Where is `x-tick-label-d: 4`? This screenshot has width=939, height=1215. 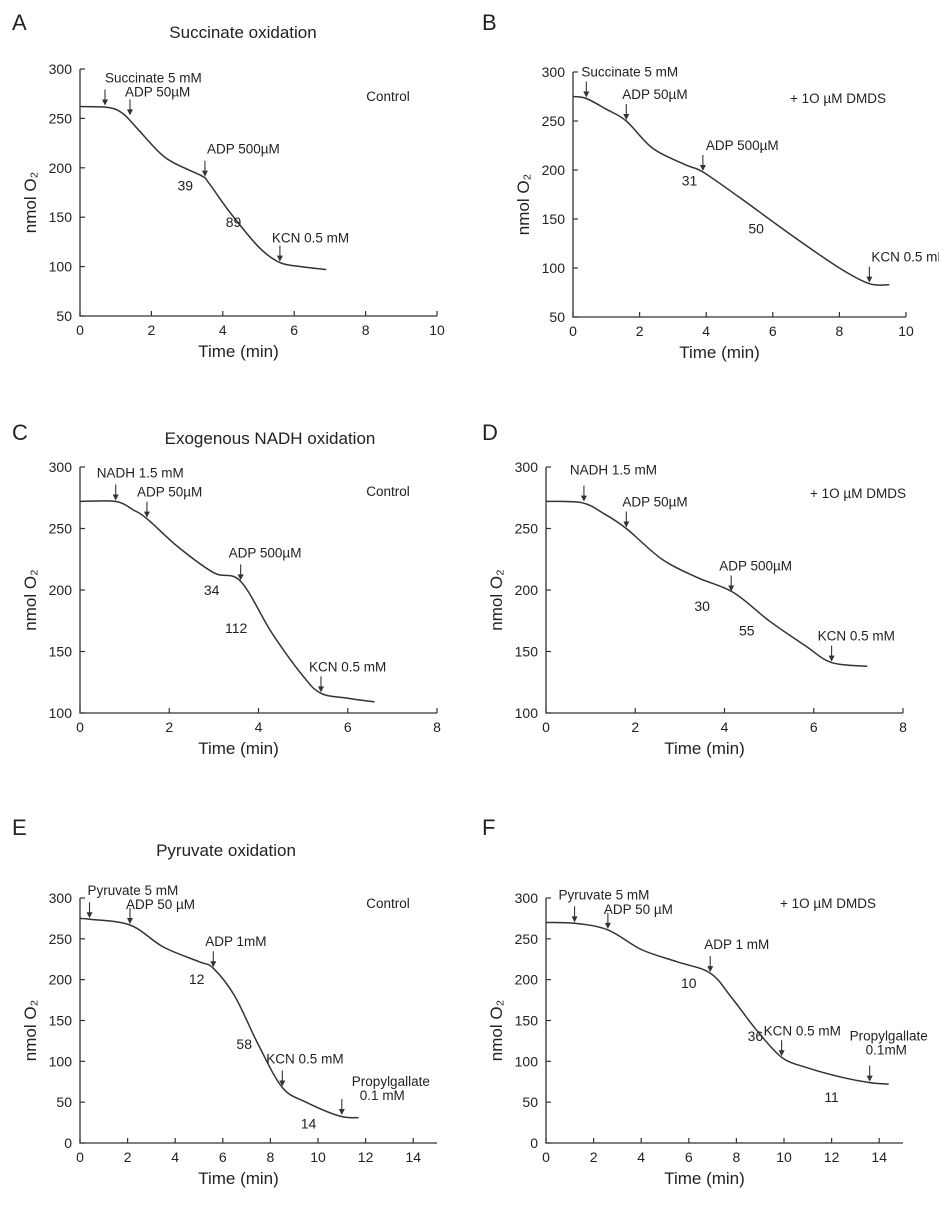
x-tick-label-d: 4 is located at coordinates (725, 727).